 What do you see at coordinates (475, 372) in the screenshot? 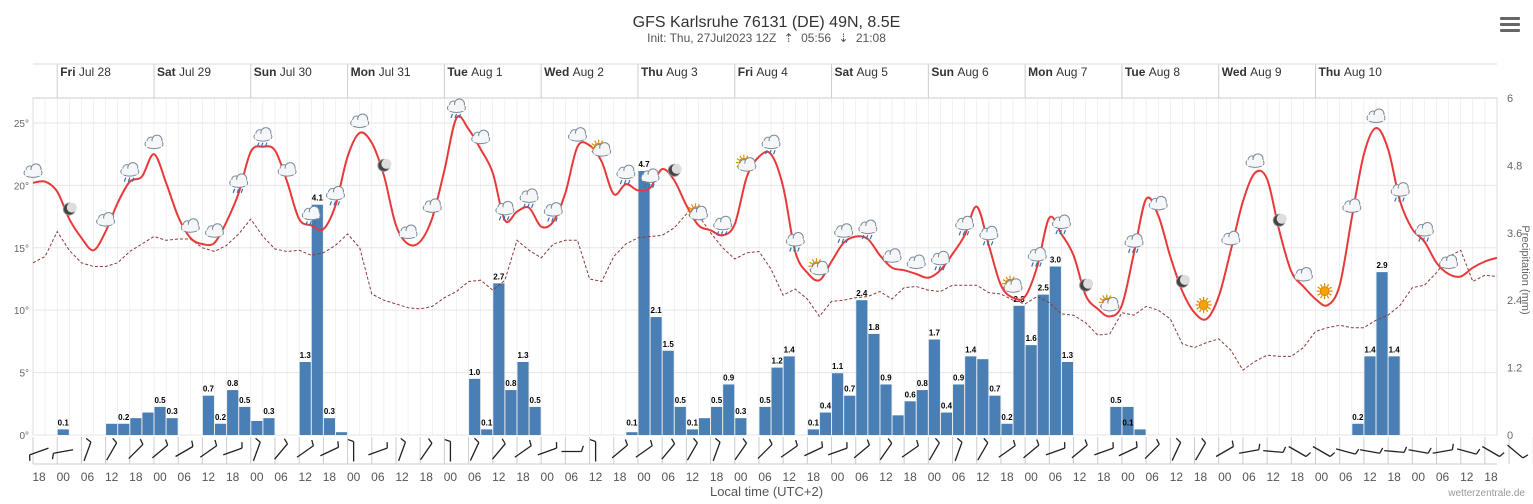
I see `precip-data-label: 1.0` at bounding box center [475, 372].